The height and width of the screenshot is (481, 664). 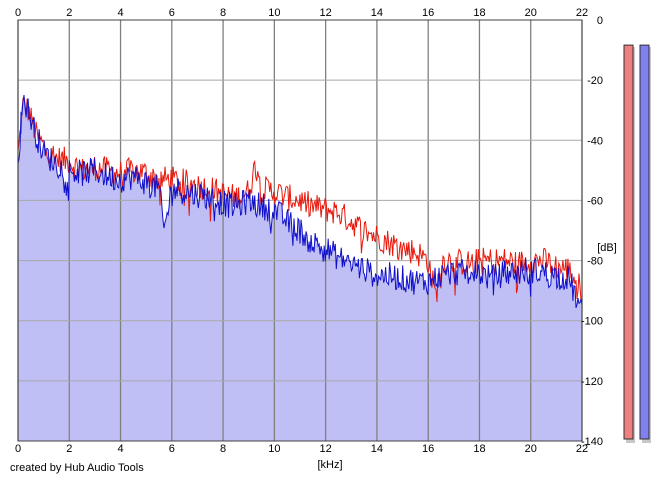 What do you see at coordinates (120, 449) in the screenshot?
I see `x-tick-label-bottom: 4` at bounding box center [120, 449].